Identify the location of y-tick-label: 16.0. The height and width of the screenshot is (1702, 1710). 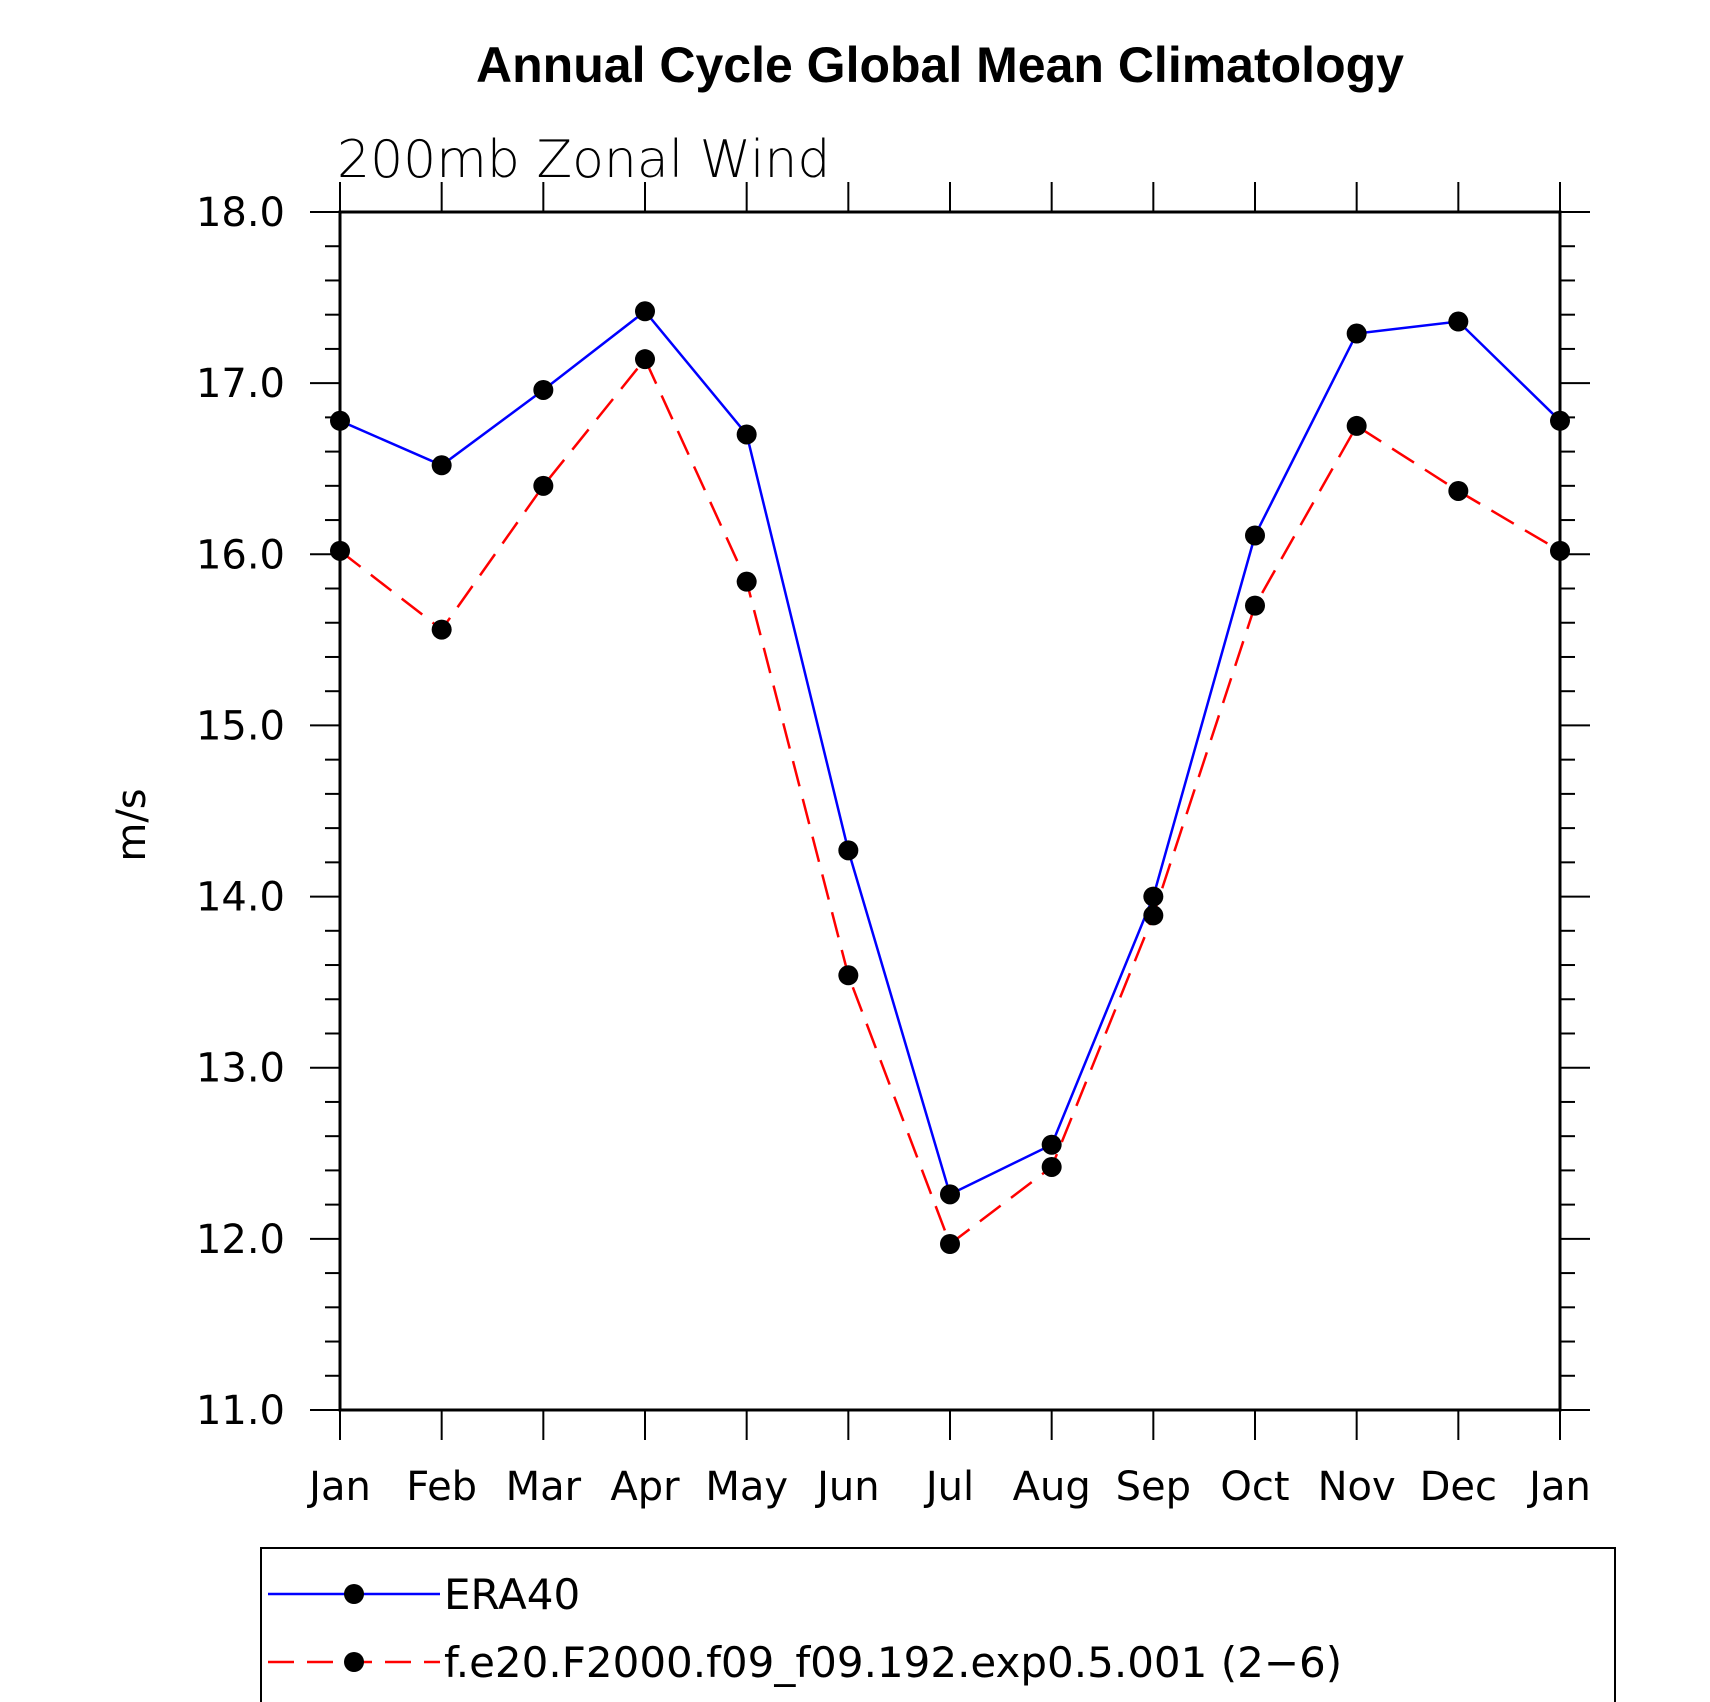
(240, 555).